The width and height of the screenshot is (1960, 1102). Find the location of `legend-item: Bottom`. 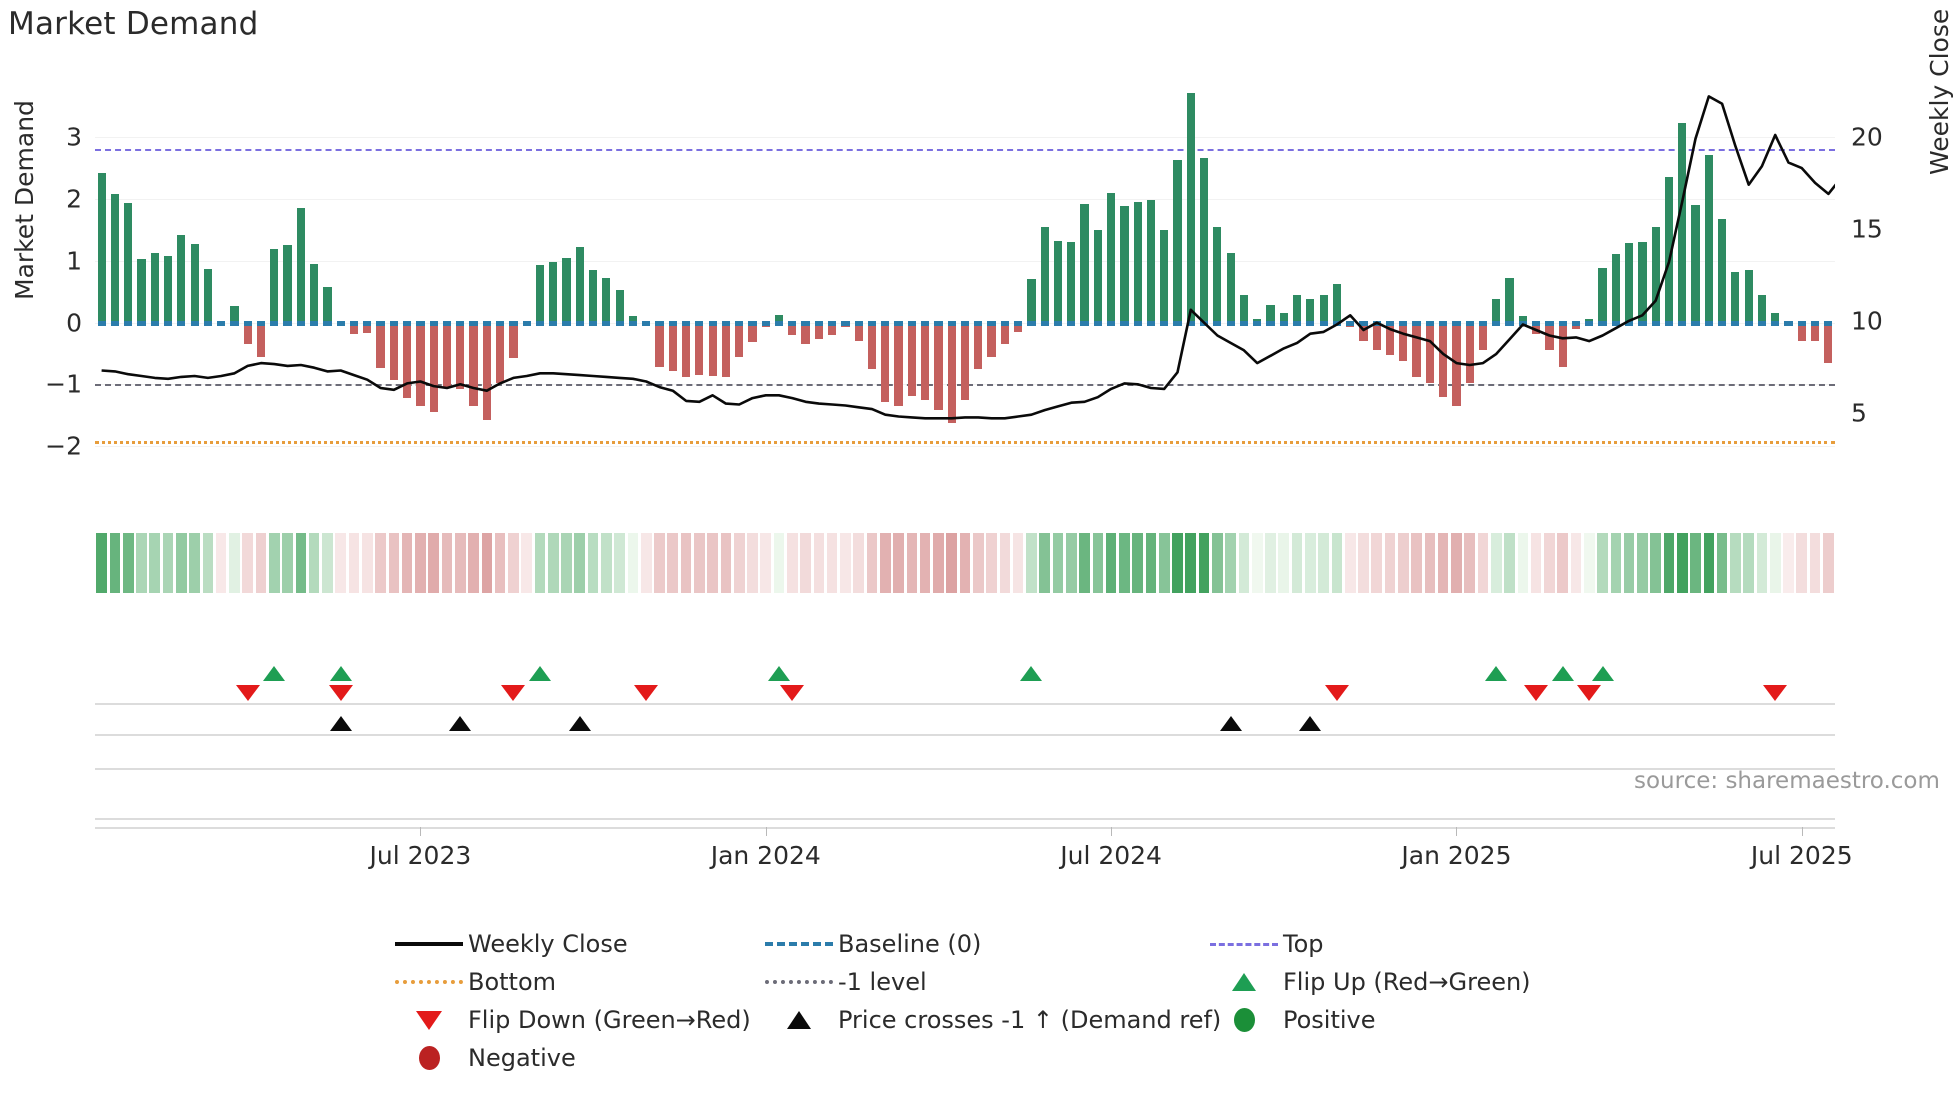

legend-item: Bottom is located at coordinates (575, 982).